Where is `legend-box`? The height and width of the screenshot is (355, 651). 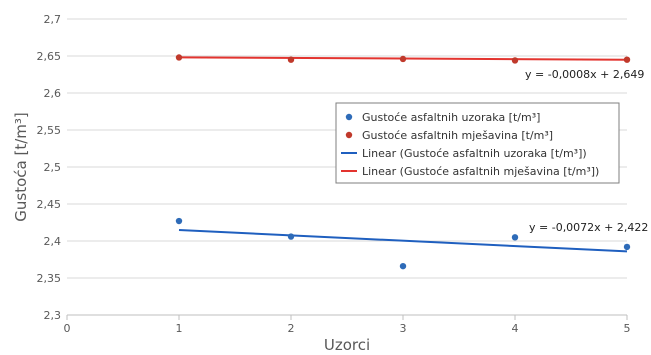
legend-box is located at coordinates (477, 143).